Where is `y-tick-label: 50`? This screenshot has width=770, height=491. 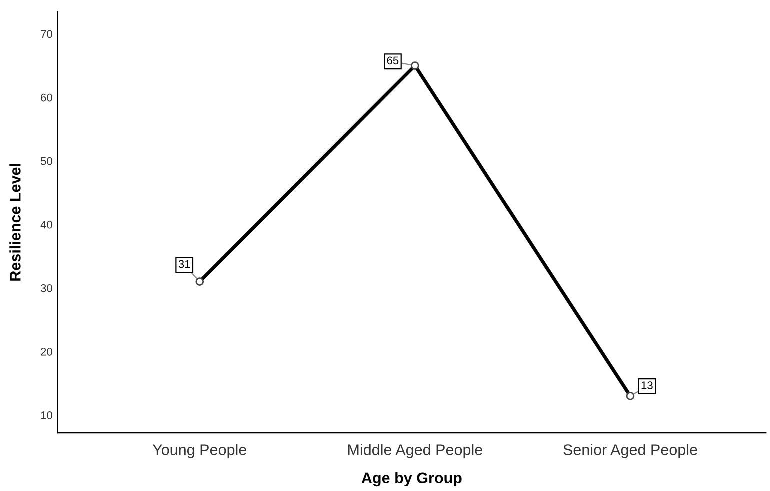 y-tick-label: 50 is located at coordinates (46, 161).